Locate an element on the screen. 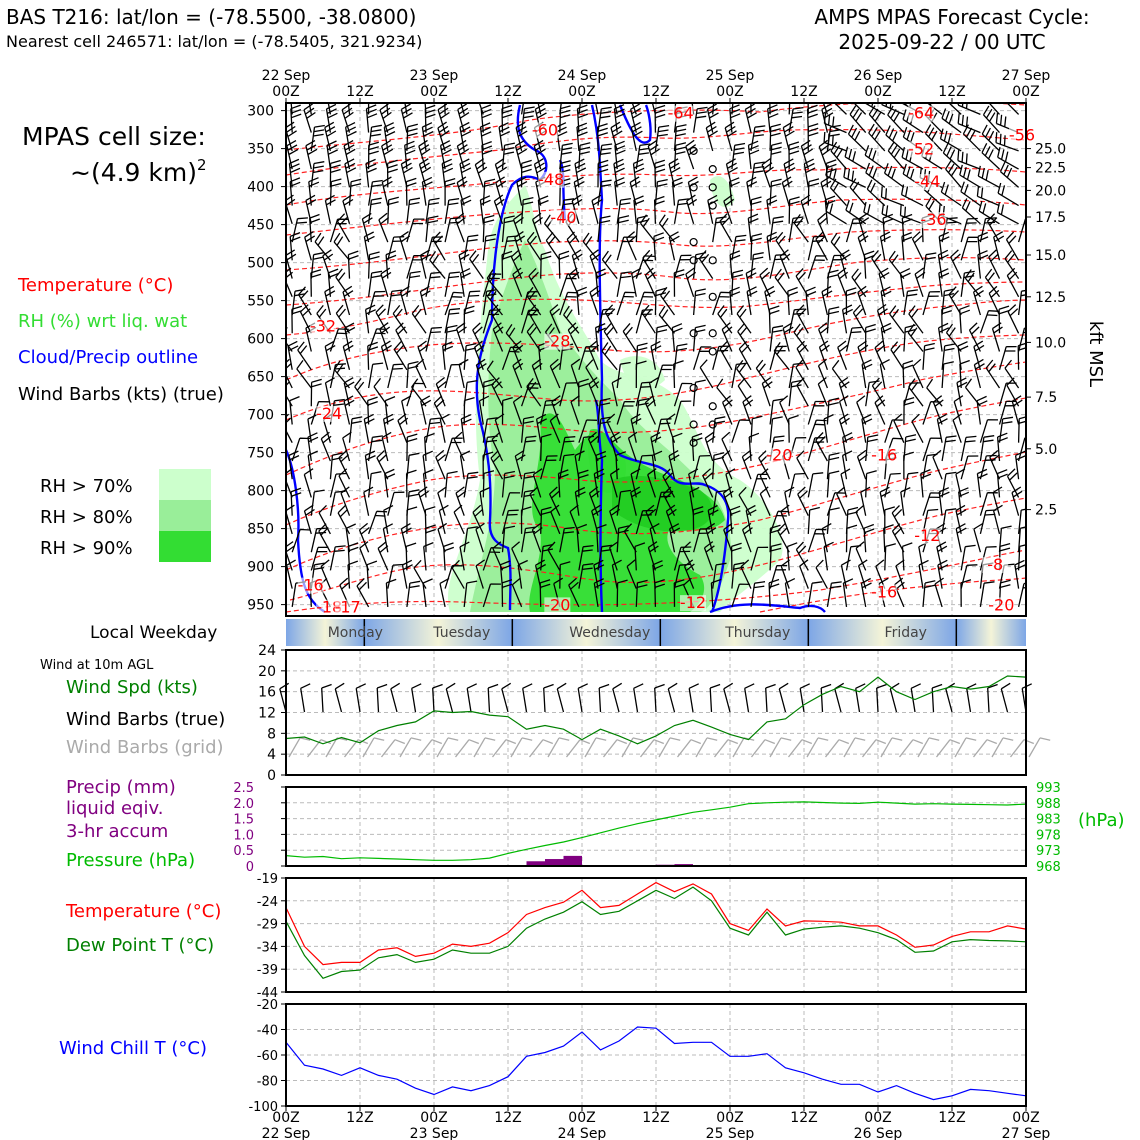 Image resolution: width=1140 pixels, height=1140 pixels. temp-contour-label: -16 is located at coordinates (884, 455).